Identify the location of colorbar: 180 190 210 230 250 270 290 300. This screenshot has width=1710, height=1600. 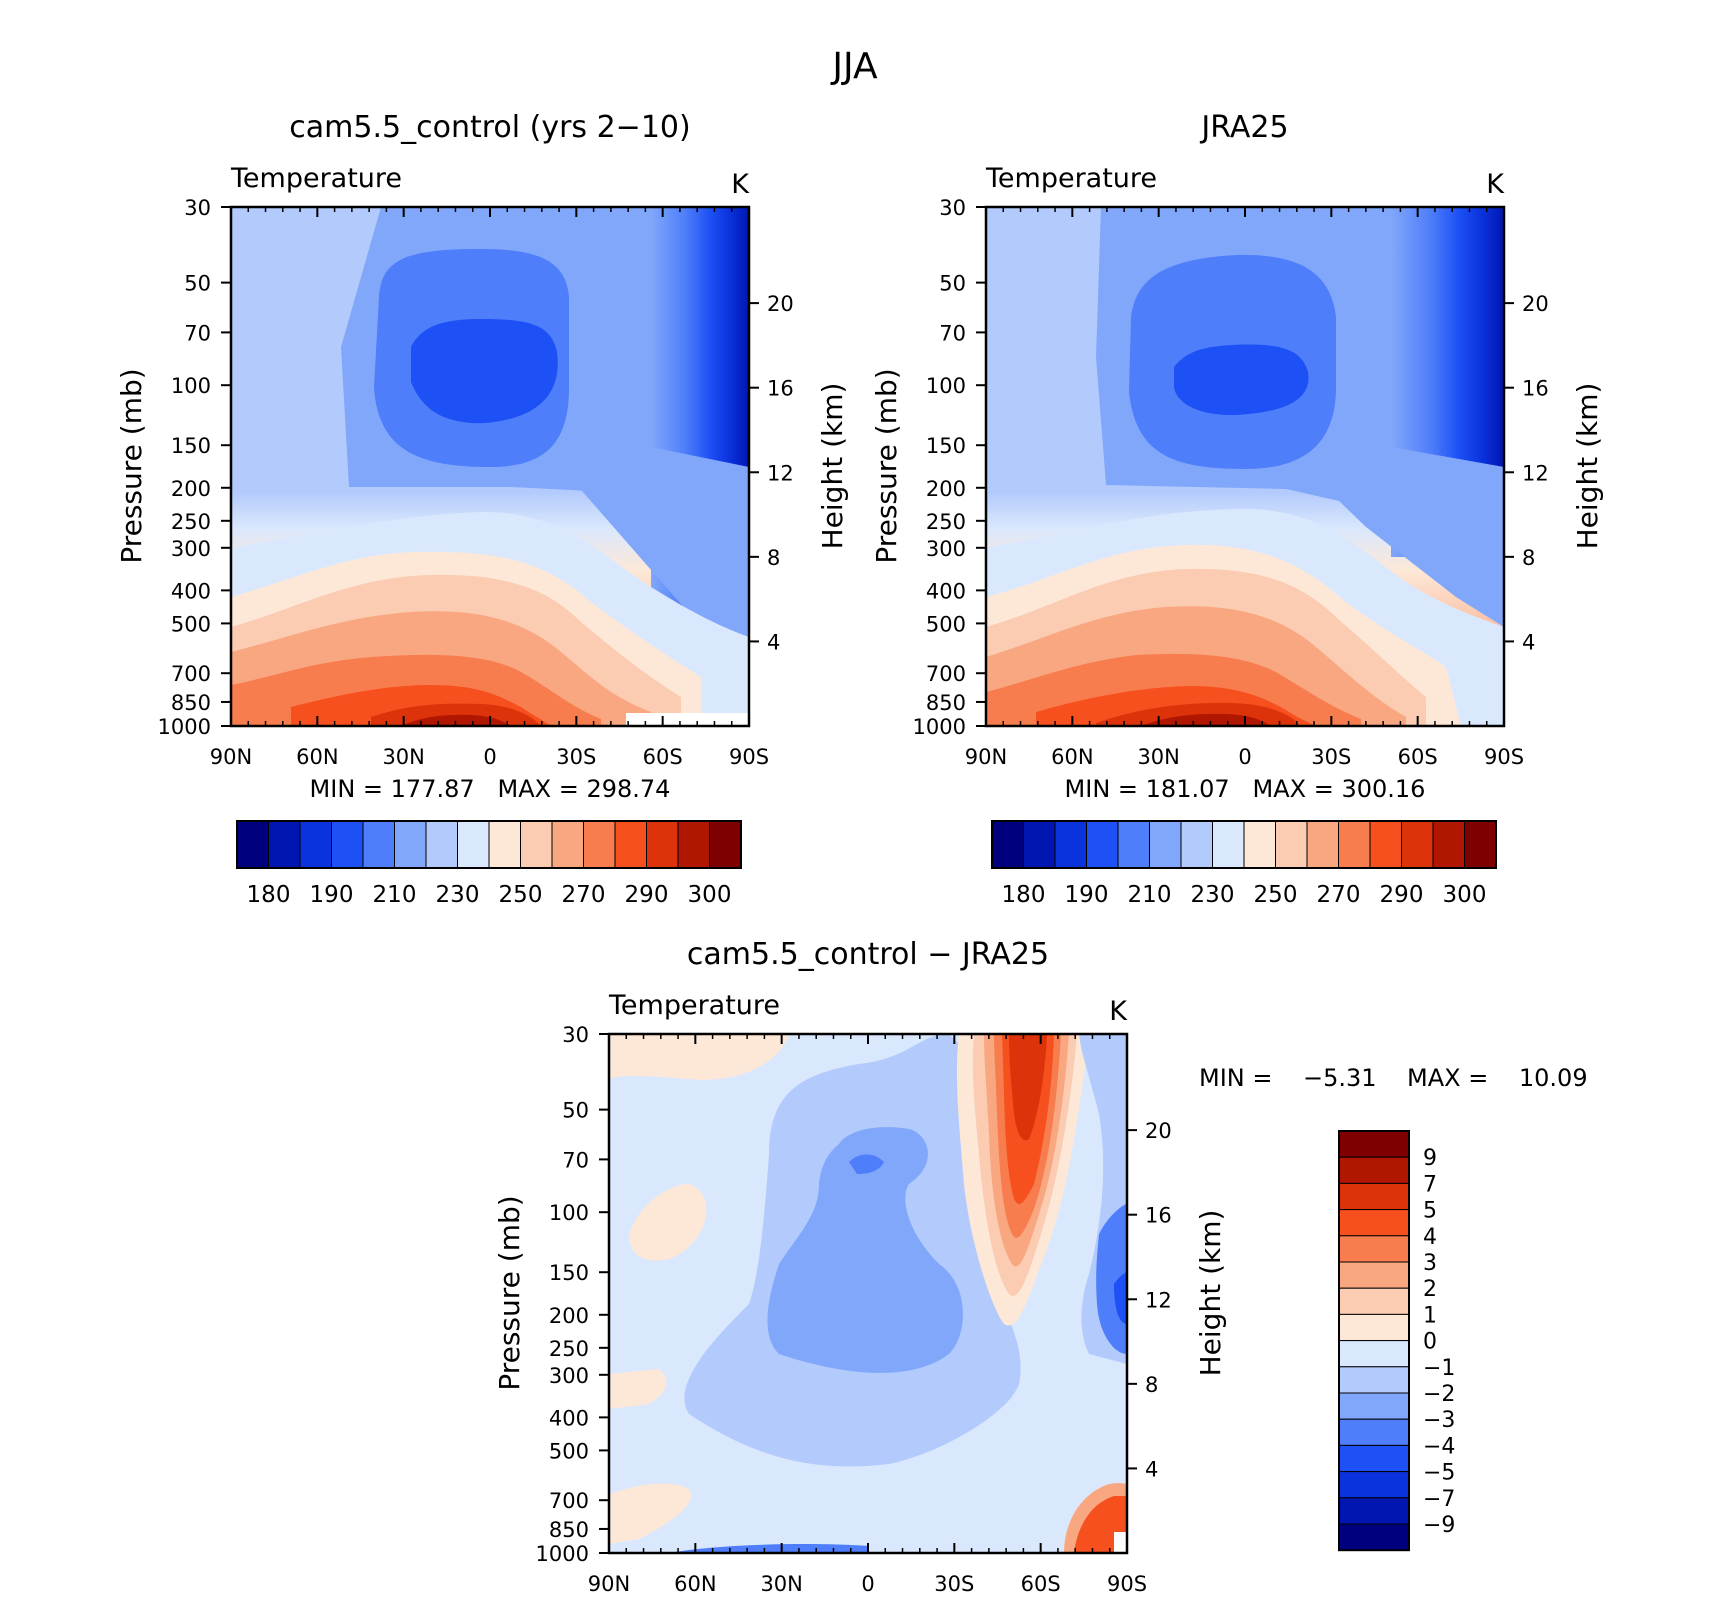
(1244, 864).